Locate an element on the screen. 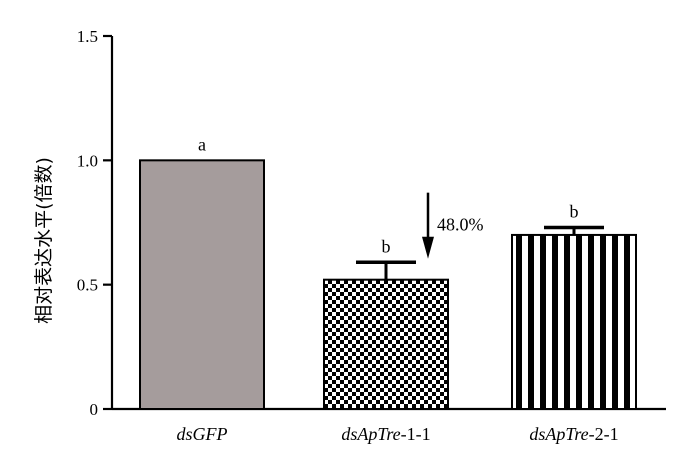 The height and width of the screenshot is (469, 700). category-label-italic: dsGFP is located at coordinates (202, 434).